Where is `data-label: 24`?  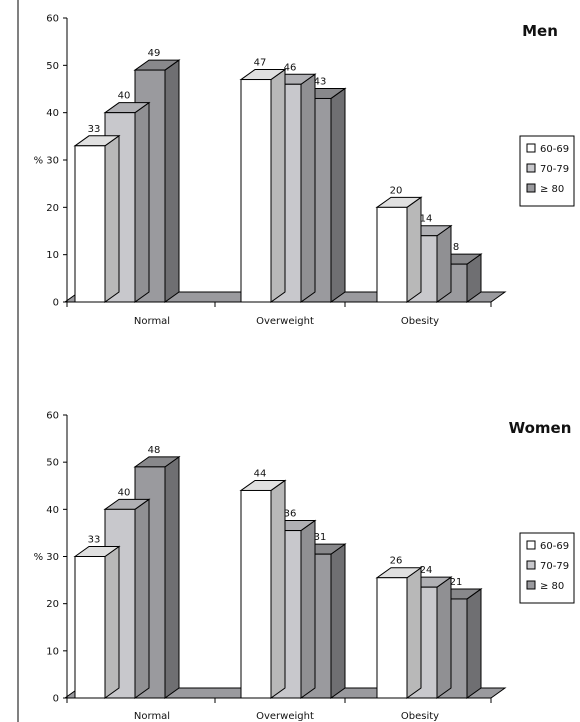 data-label: 24 is located at coordinates (426, 570).